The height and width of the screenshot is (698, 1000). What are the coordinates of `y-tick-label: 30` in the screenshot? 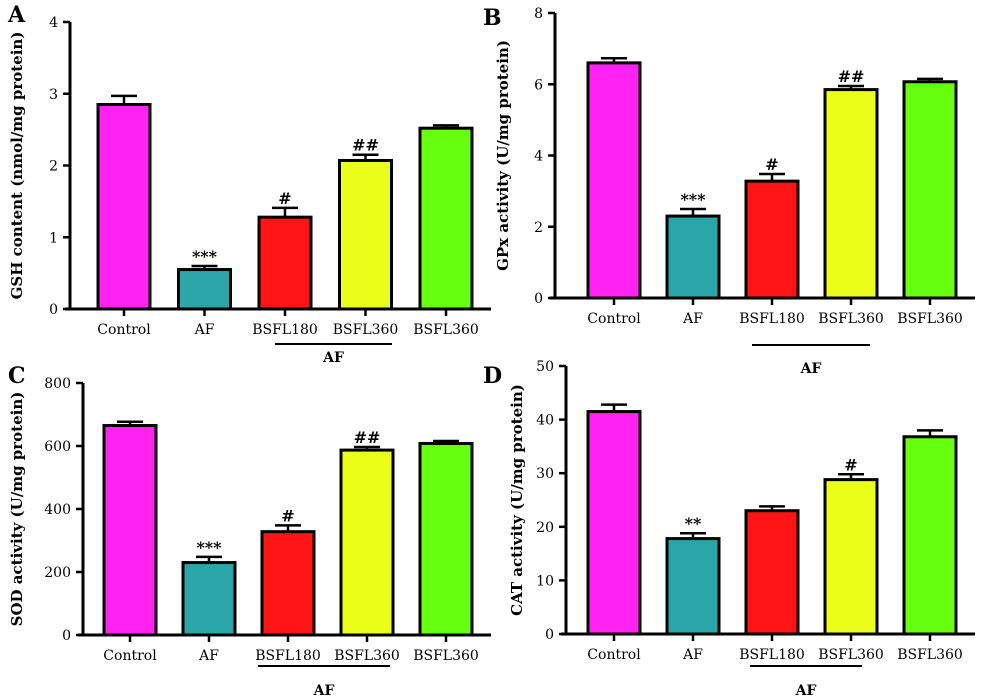 It's located at (545, 474).